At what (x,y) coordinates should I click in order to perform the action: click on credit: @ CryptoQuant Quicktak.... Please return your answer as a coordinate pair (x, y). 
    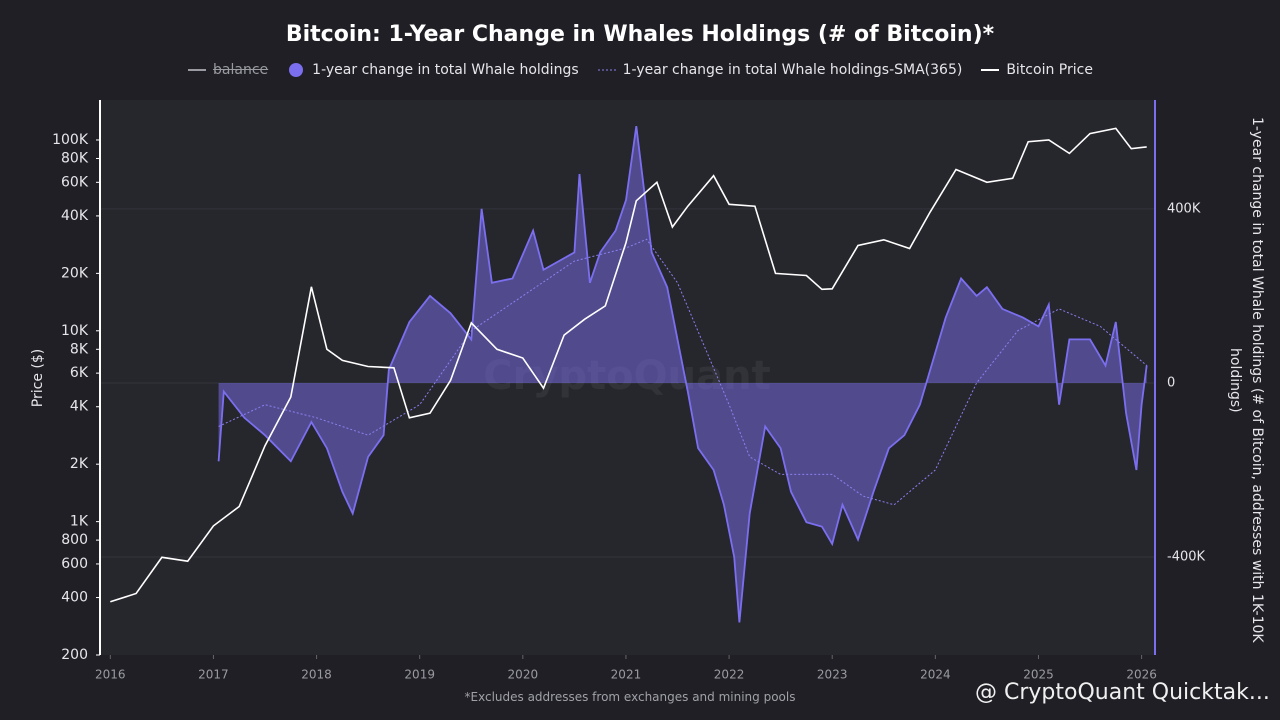
    Looking at the image, I should click on (1122, 692).